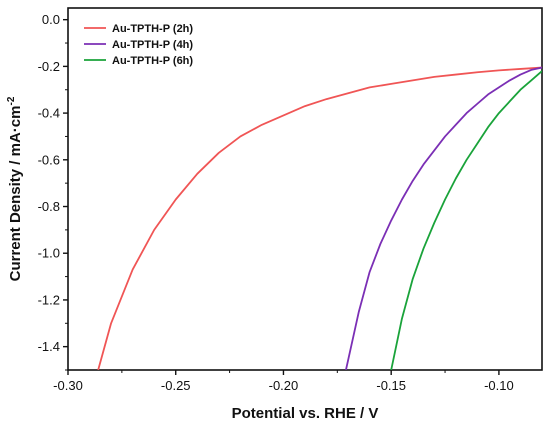 This screenshot has height=428, width=550. Describe the element at coordinates (499, 385) in the screenshot. I see `x-tick-label: -0.10` at that location.